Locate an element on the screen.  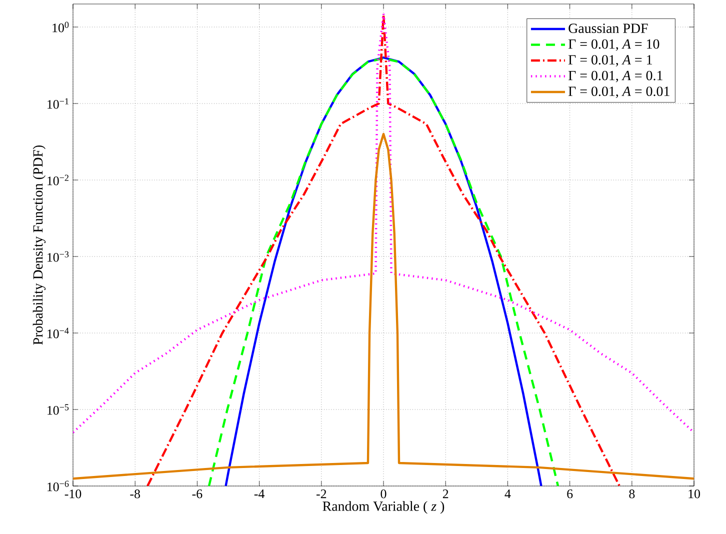
y-tick-label: 10$^{−5}$ is located at coordinates (58, 409).